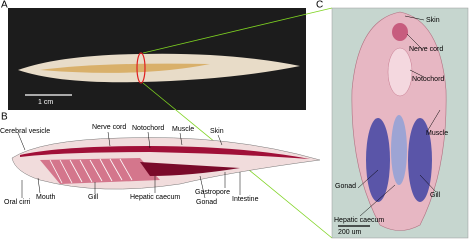 This screenshot has height=241, width=474. I want to click on gut, so click(190, 169).